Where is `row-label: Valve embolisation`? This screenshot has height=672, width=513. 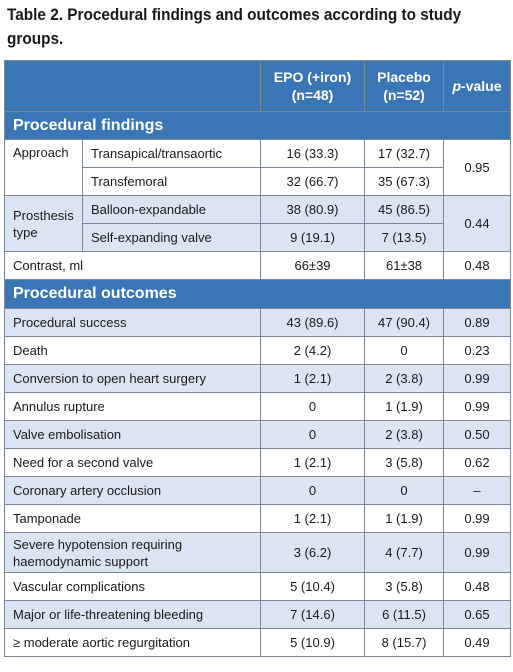 row-label: Valve embolisation is located at coordinates (132, 434).